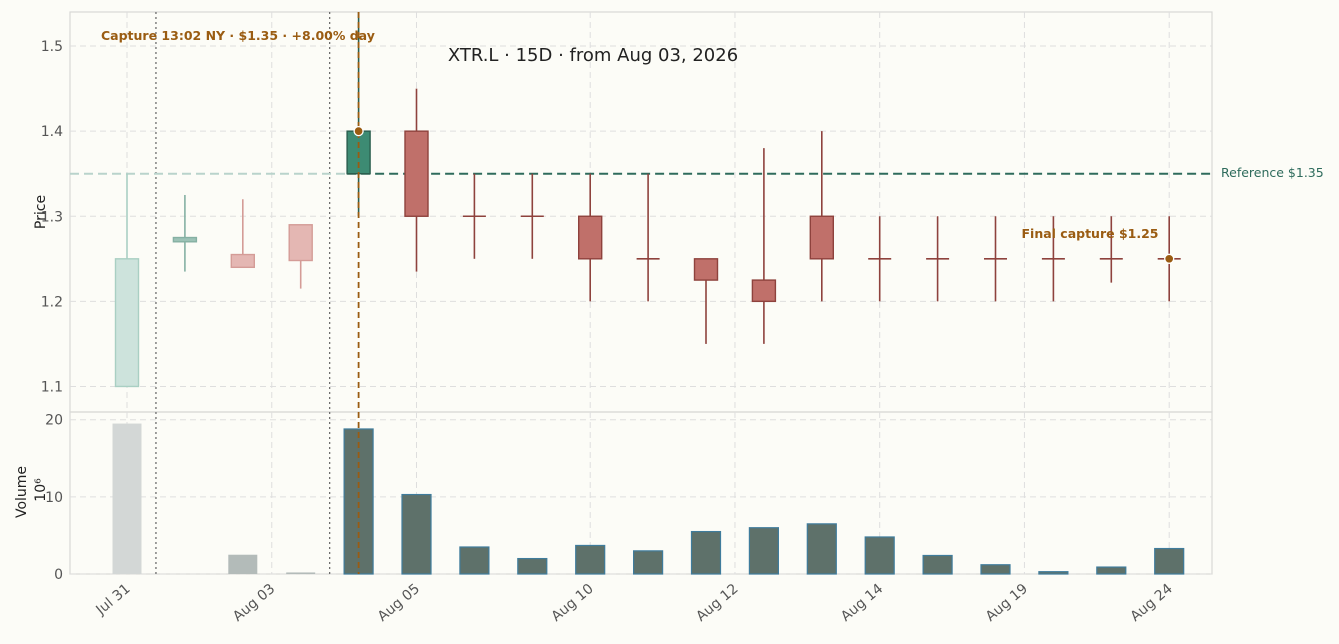 This screenshot has height=644, width=1339. Describe the element at coordinates (1272, 172) in the screenshot. I see `reference-annotation: Reference $1.35` at that location.